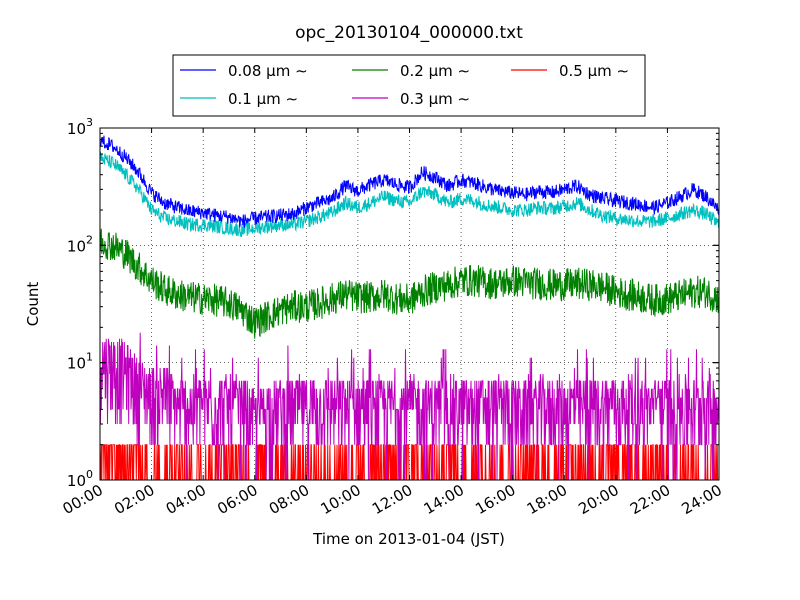 The width and height of the screenshot is (800, 600). What do you see at coordinates (650, 499) in the screenshot?
I see `x-tick-label: 22:00` at bounding box center [650, 499].